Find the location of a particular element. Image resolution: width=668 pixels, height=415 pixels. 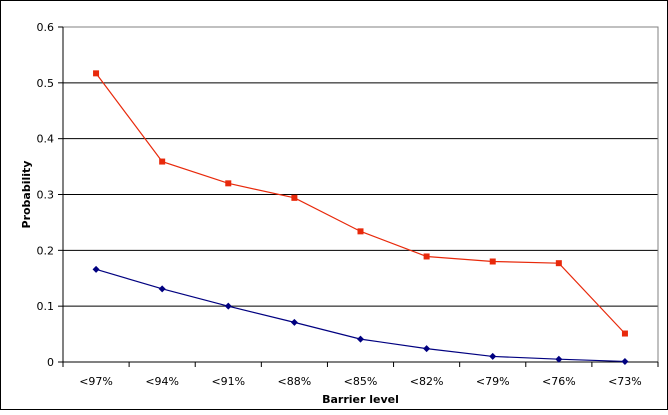

x-tick-label: <85% is located at coordinates (361, 381).